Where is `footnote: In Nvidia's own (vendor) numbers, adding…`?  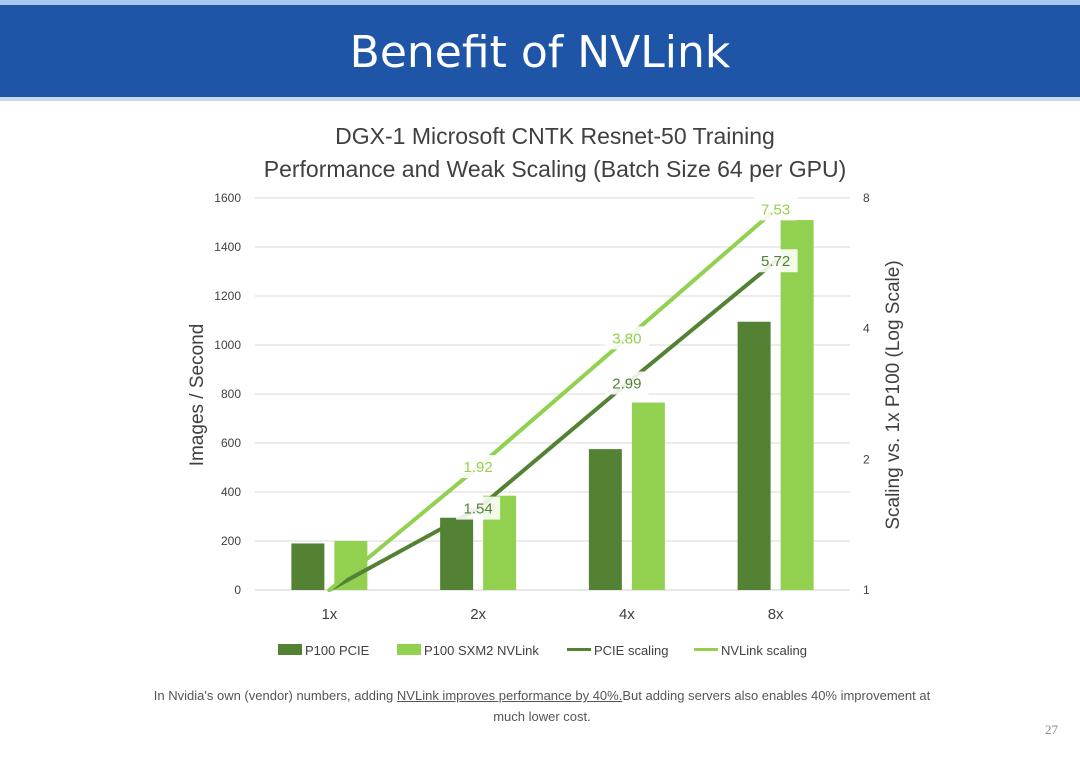 footnote: In Nvidia's own (vendor) numbers, adding… is located at coordinates (542, 706).